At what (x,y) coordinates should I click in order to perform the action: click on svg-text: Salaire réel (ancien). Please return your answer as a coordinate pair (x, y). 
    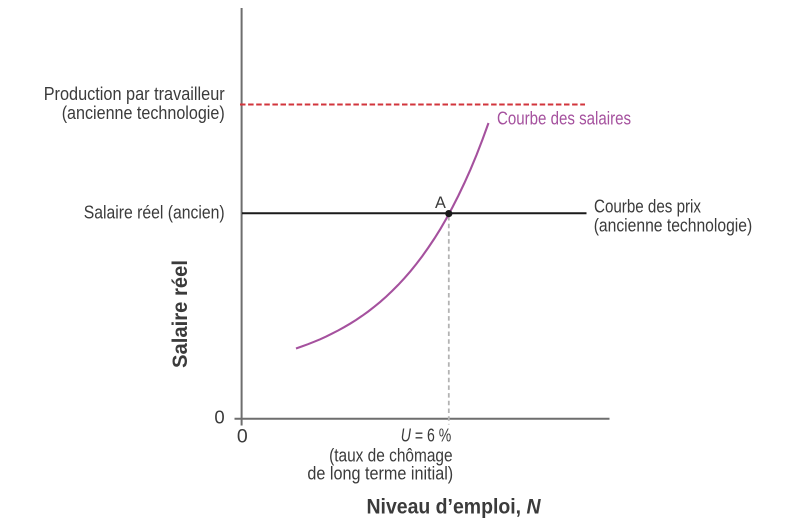
    Looking at the image, I should click on (154, 211).